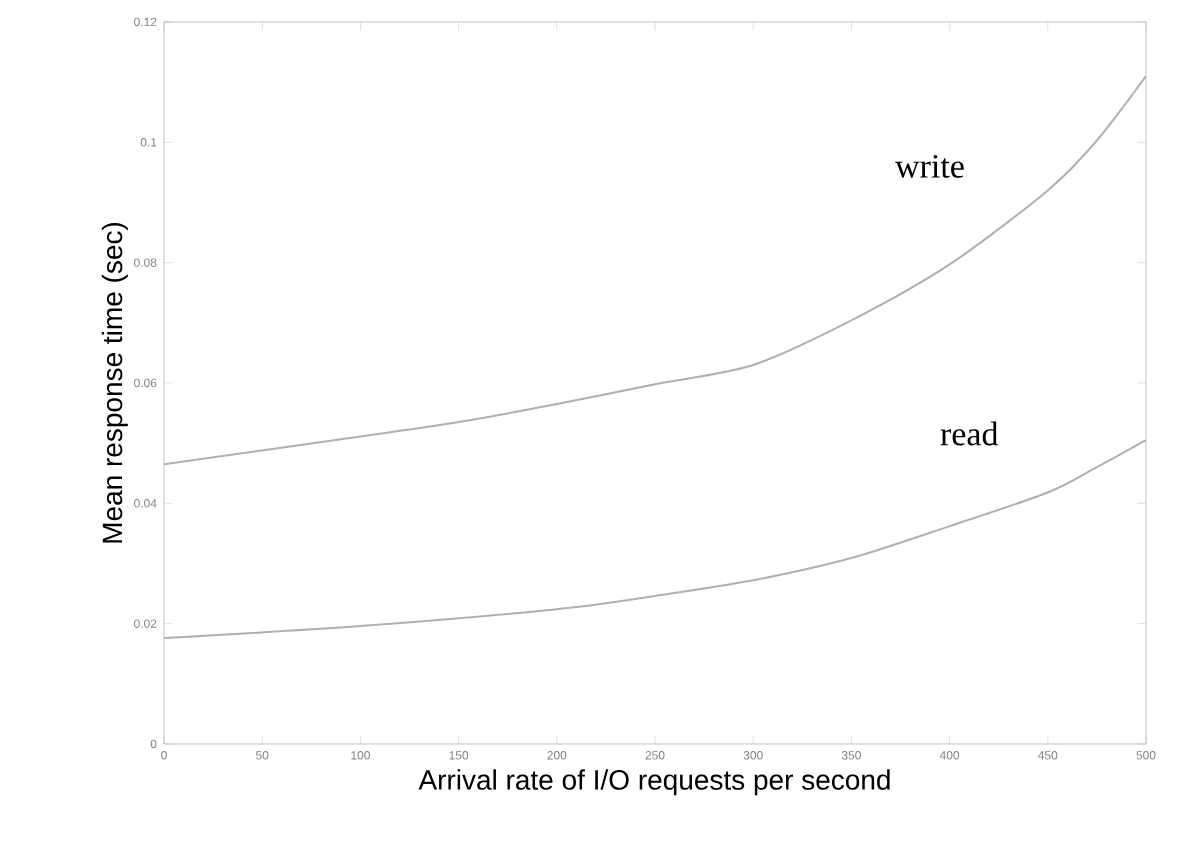 This screenshot has height=846, width=1190. What do you see at coordinates (969, 433) in the screenshot?
I see `annotation: read` at bounding box center [969, 433].